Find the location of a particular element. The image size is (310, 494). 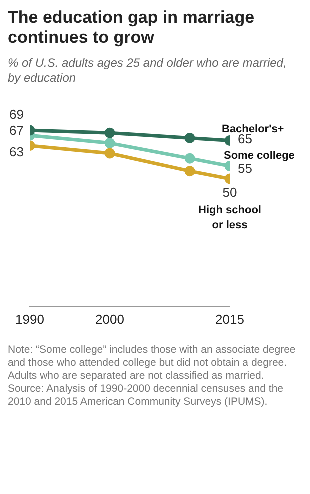

data-label: 50 is located at coordinates (230, 192).